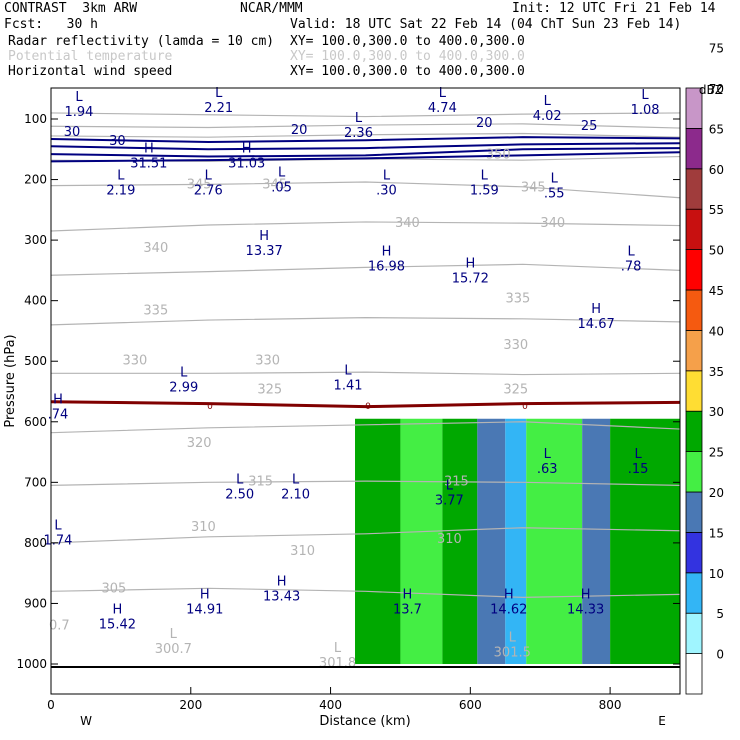  What do you see at coordinates (174, 634) in the screenshot?
I see `theta-extremum-marker: L` at bounding box center [174, 634].